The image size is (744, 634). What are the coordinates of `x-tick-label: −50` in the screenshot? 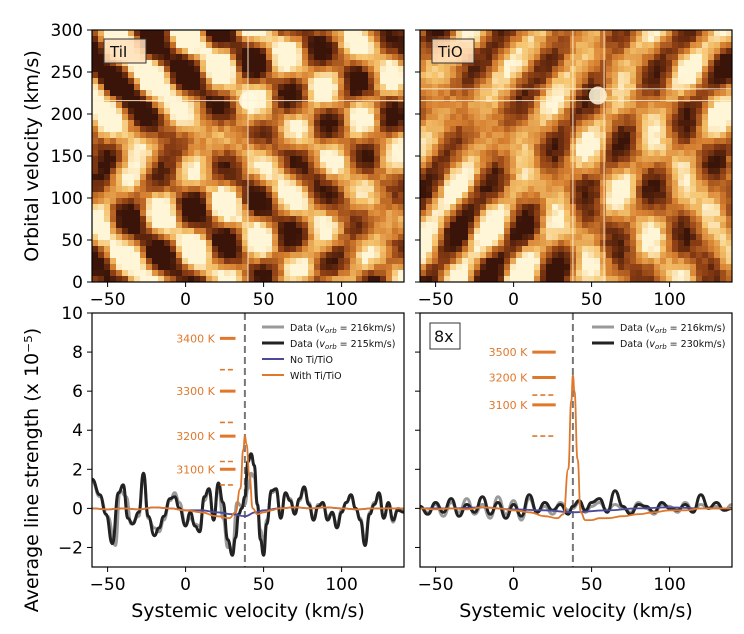 It's located at (108, 585).